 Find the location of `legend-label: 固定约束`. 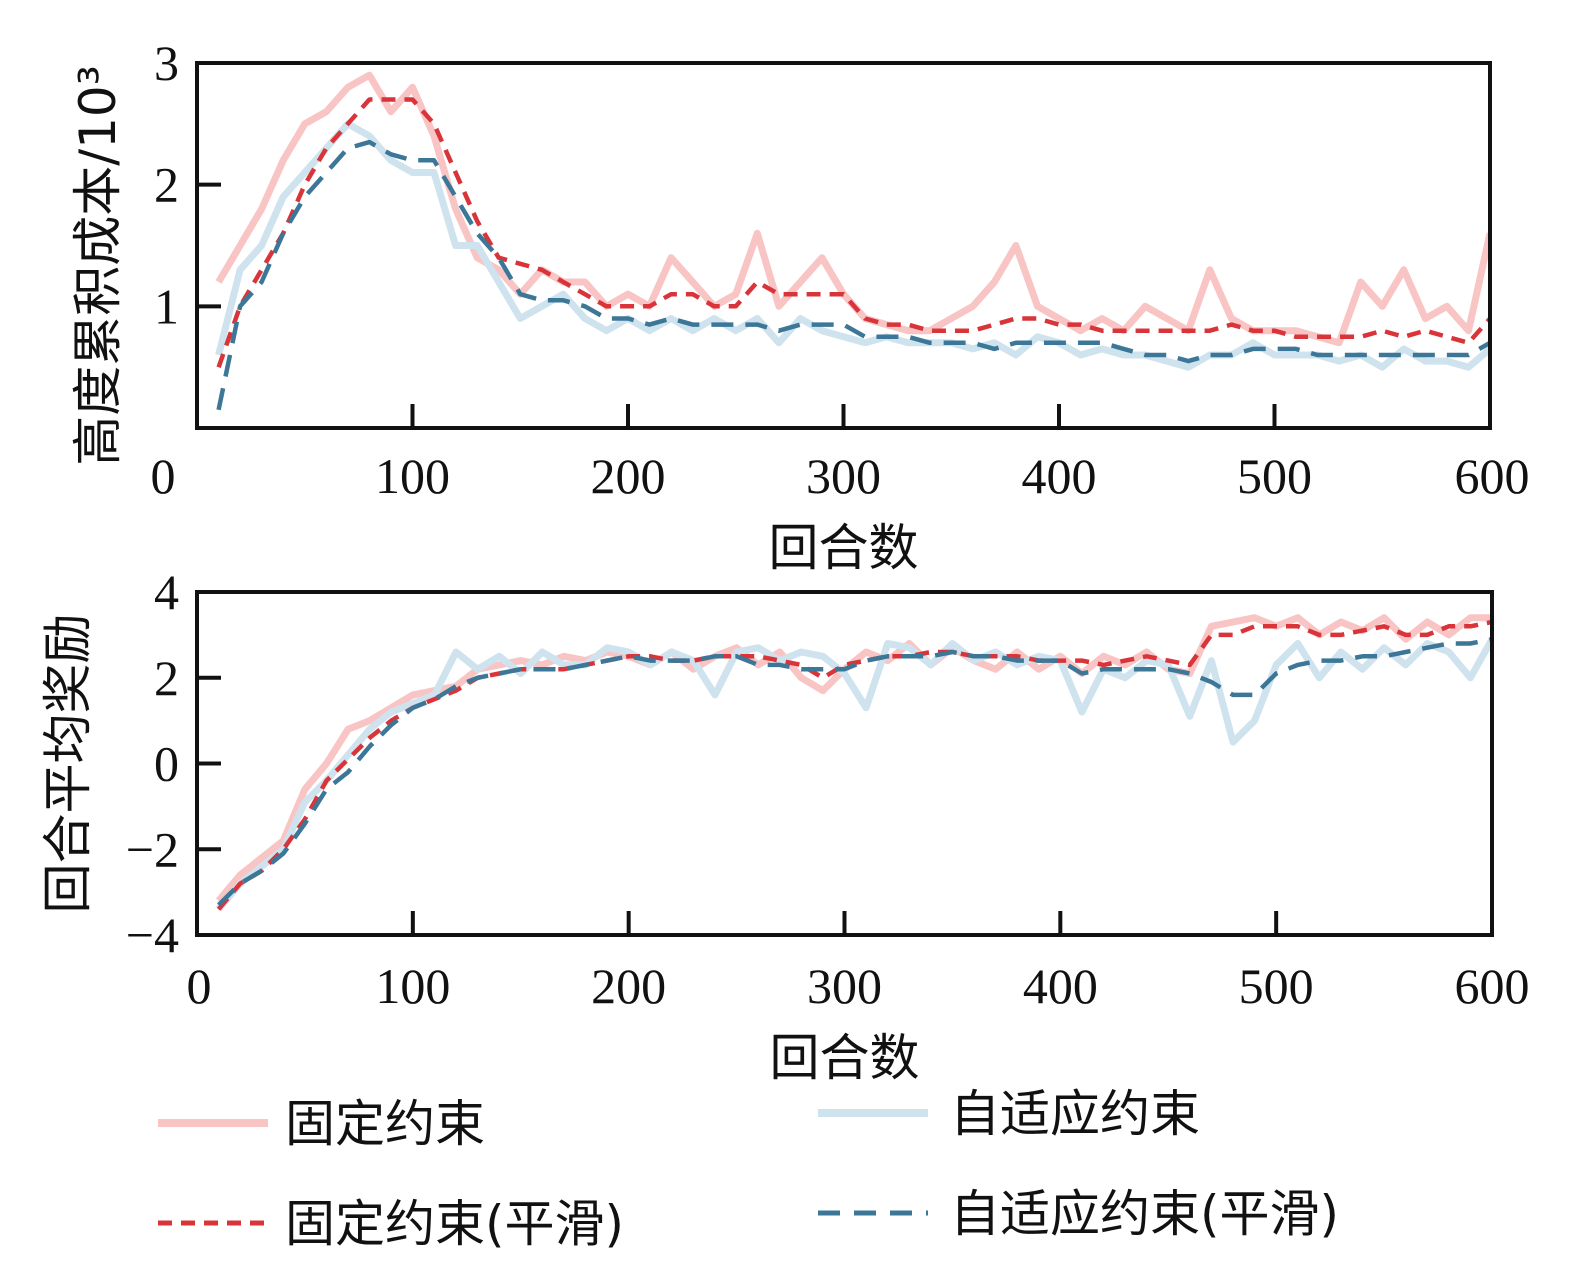

legend-label: 固定约束 is located at coordinates (385, 1124).